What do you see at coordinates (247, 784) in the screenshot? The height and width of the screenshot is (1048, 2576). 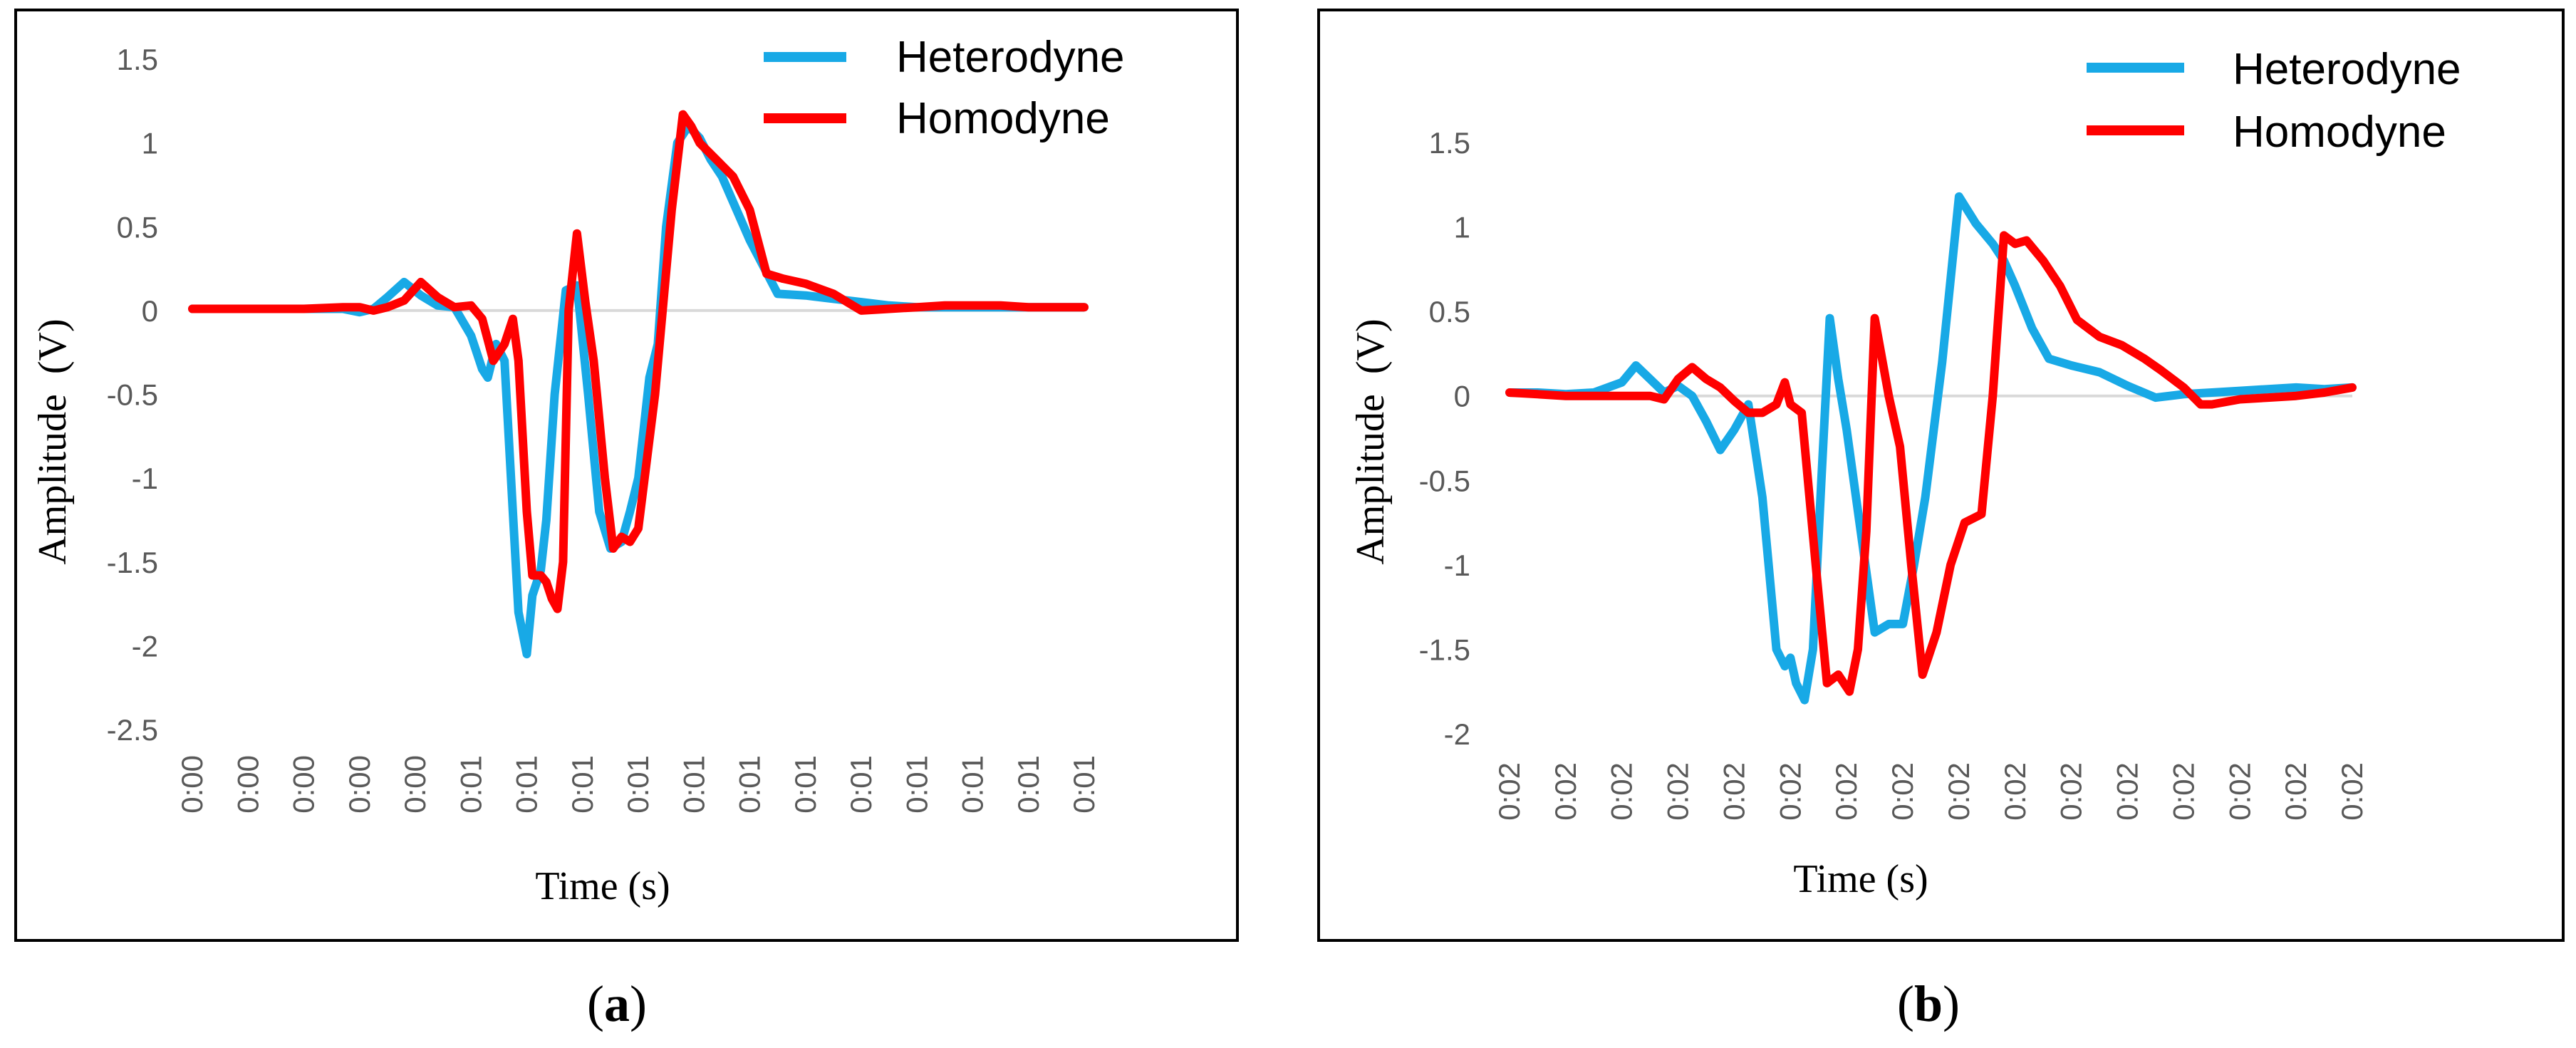 I see `x-tick-label-a-1: 0:00` at bounding box center [247, 784].